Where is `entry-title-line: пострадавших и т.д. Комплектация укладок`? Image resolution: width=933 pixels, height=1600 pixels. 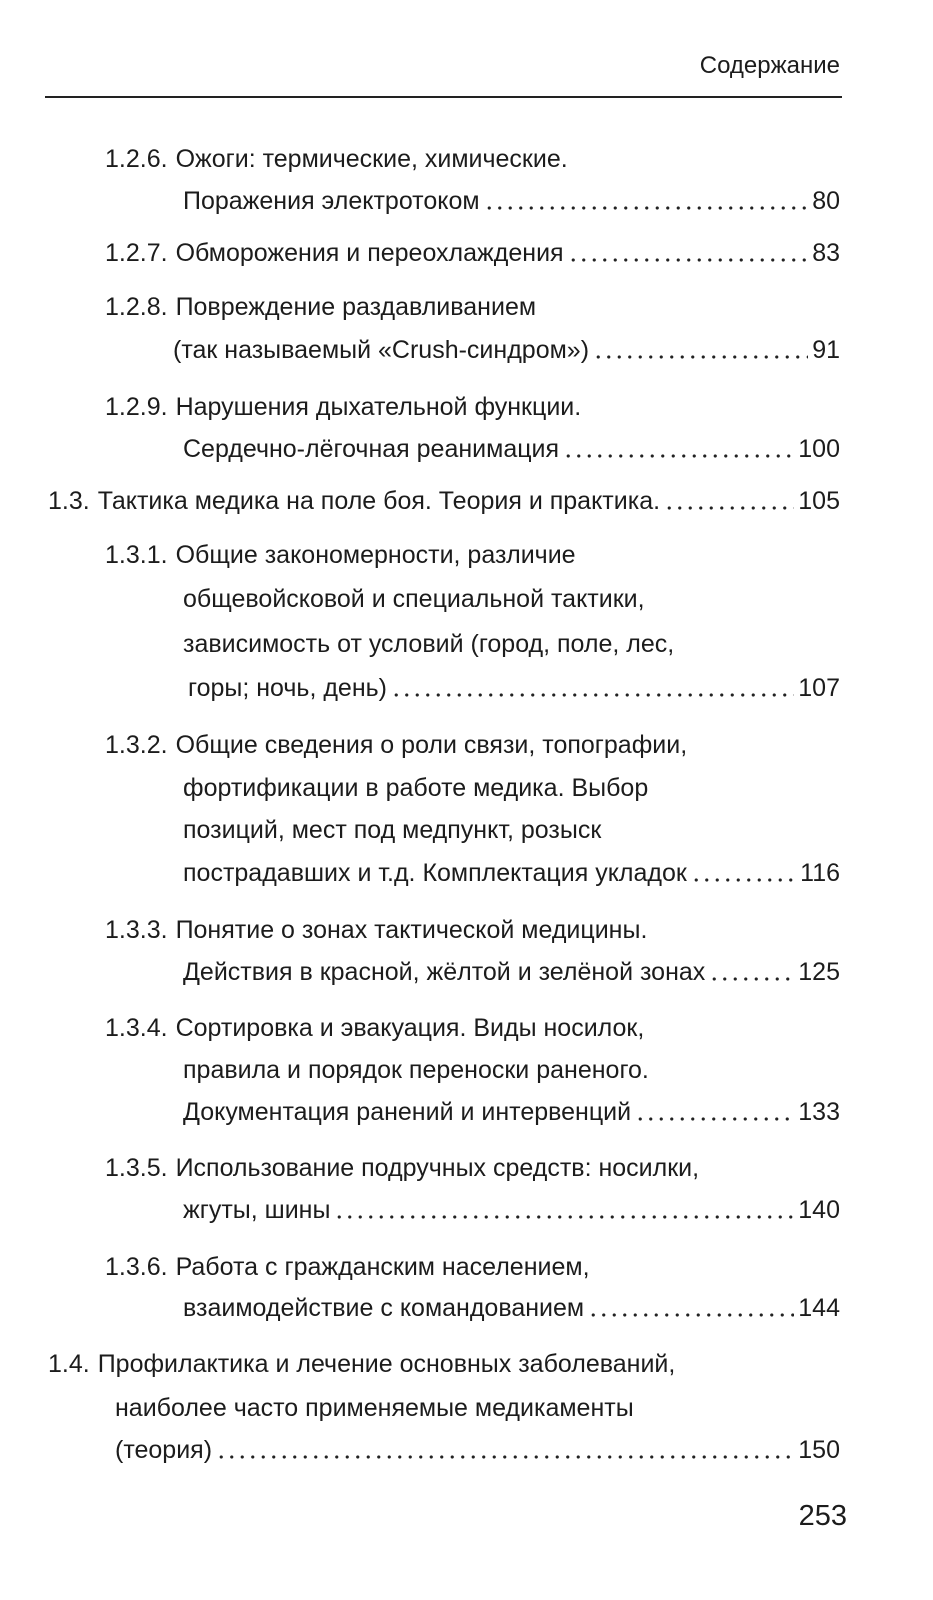
entry-title-line: пострадавших и т.д. Комплектация укладок is located at coordinates (435, 873).